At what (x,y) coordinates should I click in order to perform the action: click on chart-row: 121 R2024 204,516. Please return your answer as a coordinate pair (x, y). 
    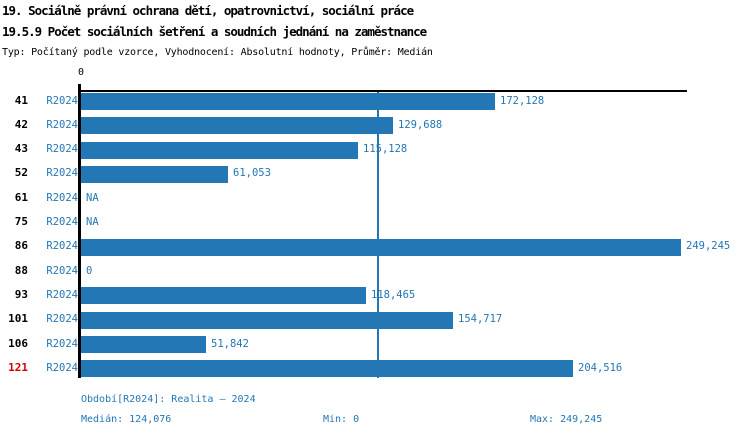
    Looking at the image, I should click on (375, 369).